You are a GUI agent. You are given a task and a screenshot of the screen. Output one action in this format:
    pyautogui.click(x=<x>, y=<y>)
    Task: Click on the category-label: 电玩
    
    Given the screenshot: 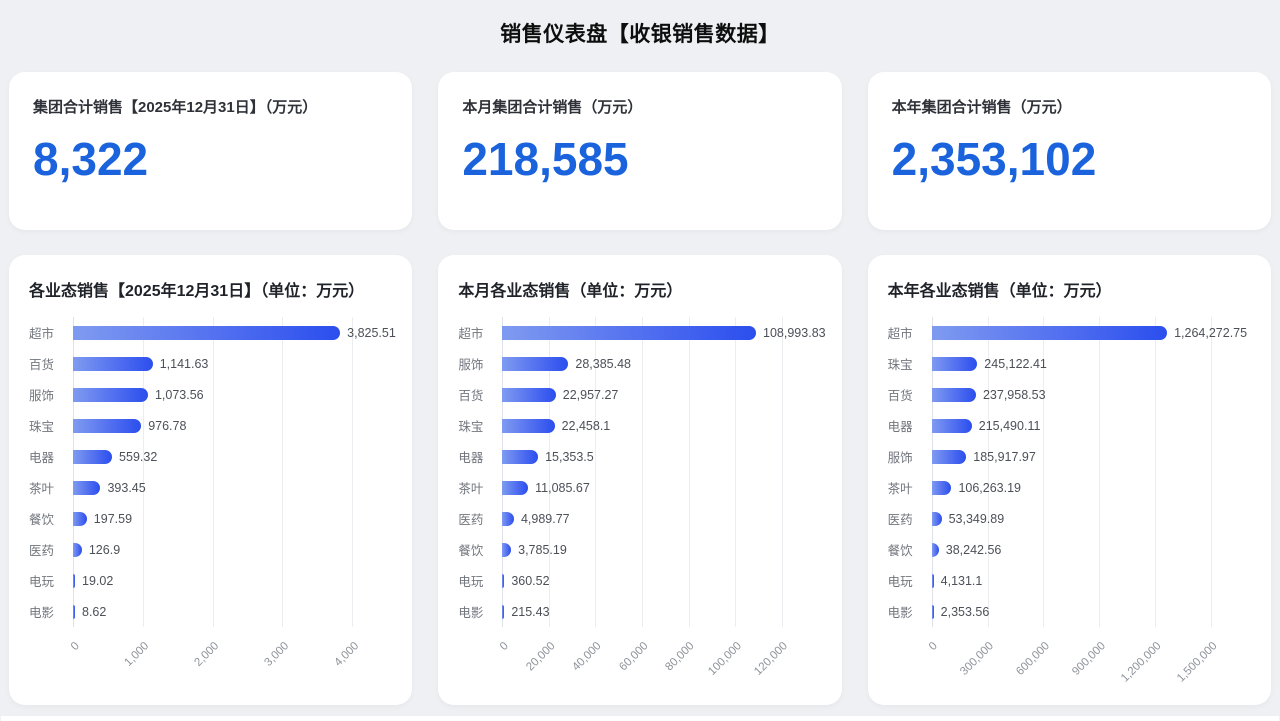 What is the action you would take?
    pyautogui.click(x=471, y=582)
    